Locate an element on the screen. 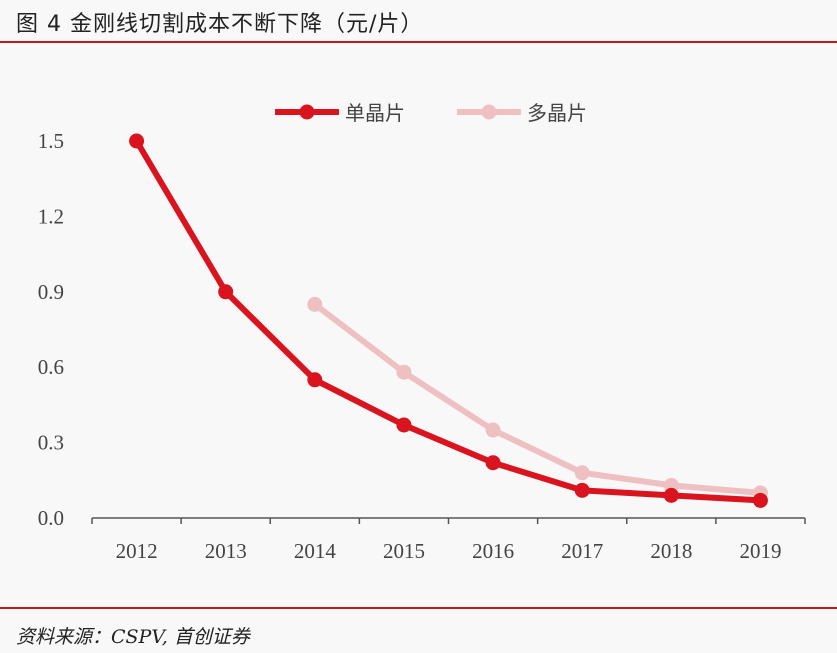  legend-label: 多晶片 is located at coordinates (557, 113).